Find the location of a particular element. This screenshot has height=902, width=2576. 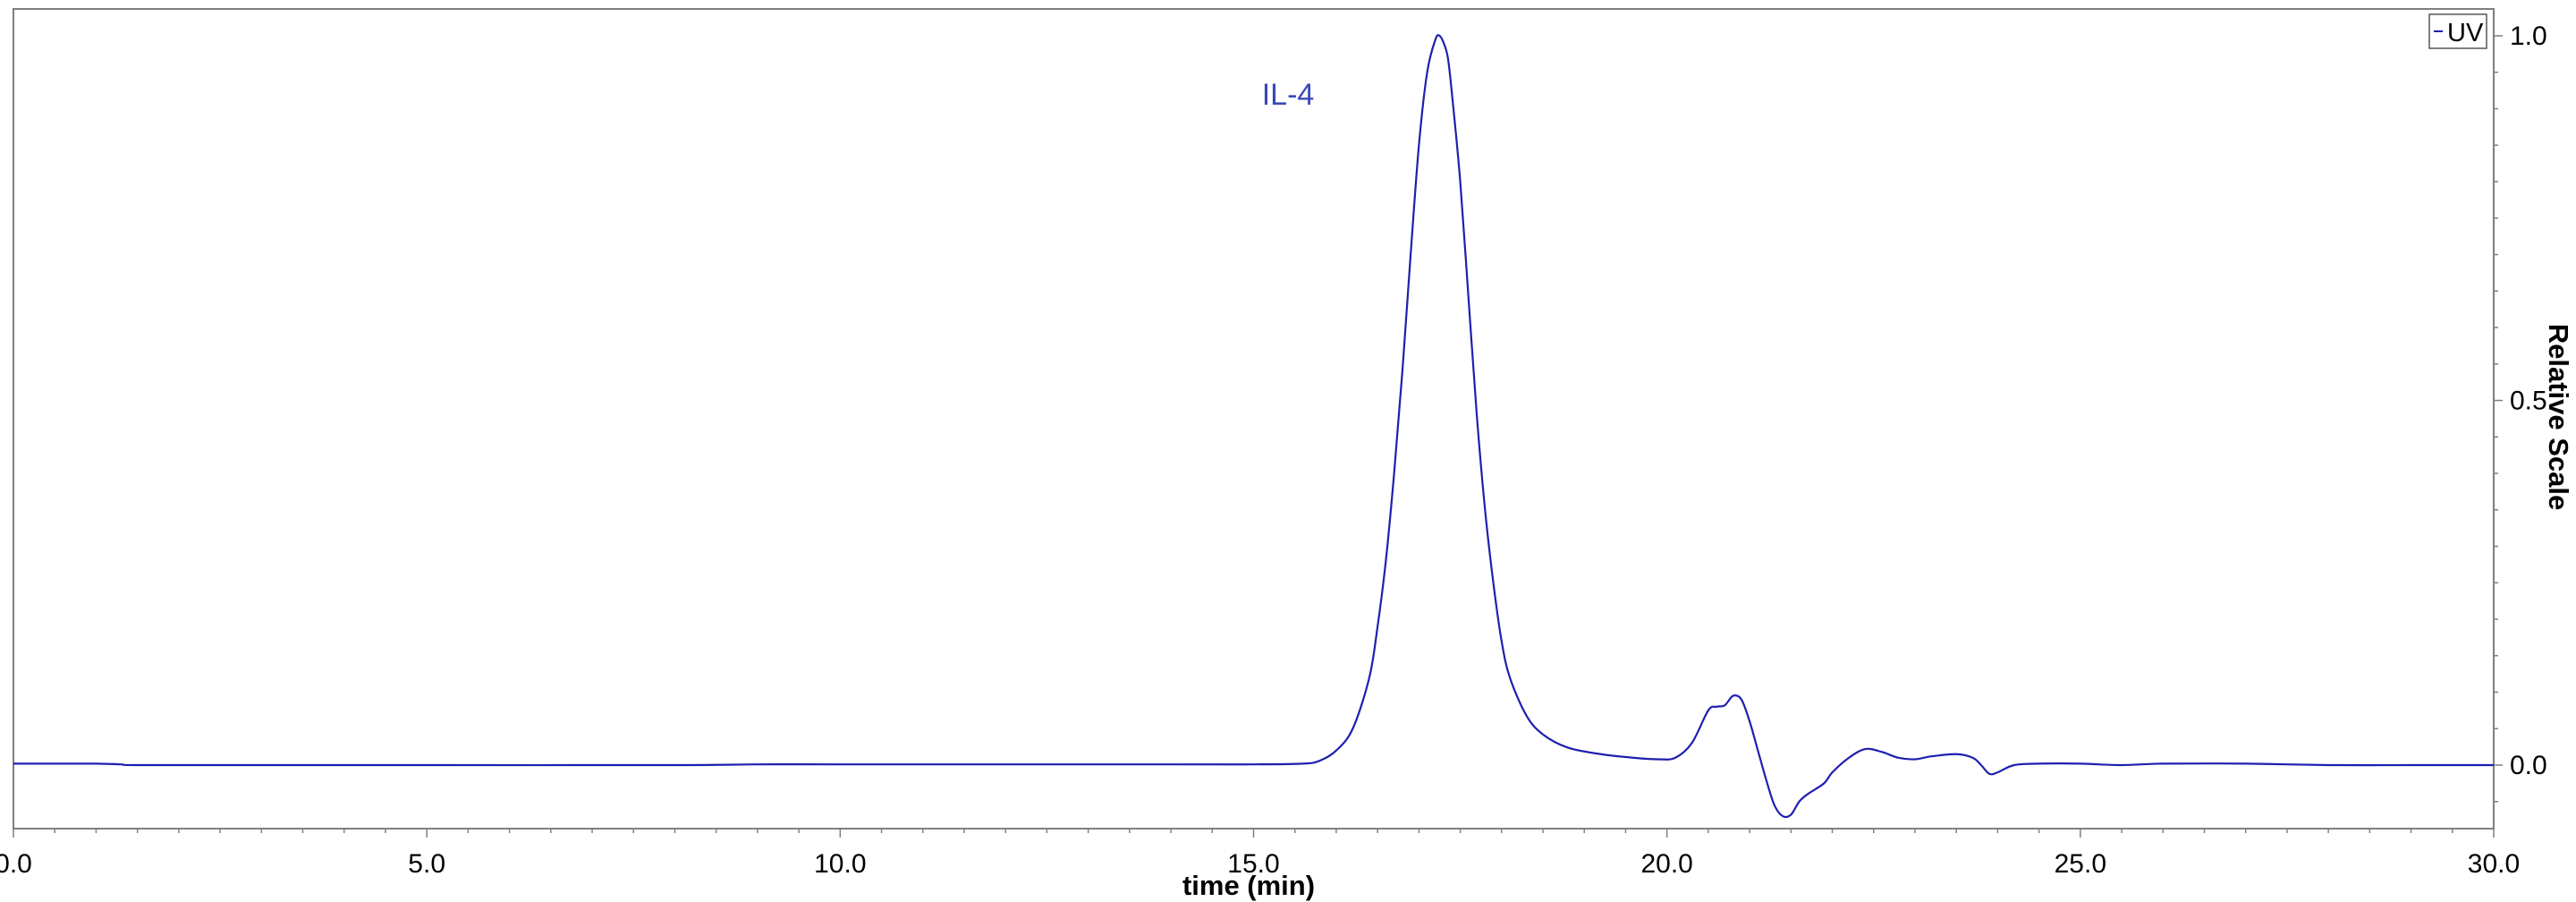

x-tick-label: 5.0 is located at coordinates (426, 864).